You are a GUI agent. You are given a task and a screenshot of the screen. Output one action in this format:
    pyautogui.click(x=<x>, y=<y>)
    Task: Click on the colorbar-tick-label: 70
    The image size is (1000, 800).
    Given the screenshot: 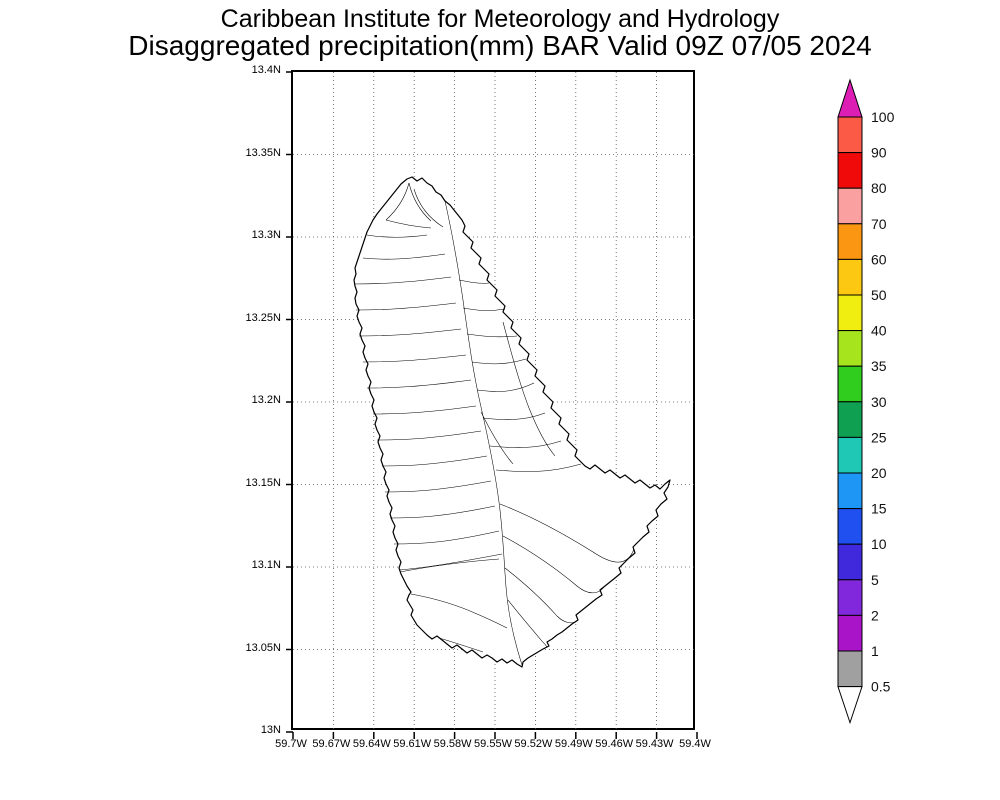 What is the action you would take?
    pyautogui.click(x=879, y=224)
    